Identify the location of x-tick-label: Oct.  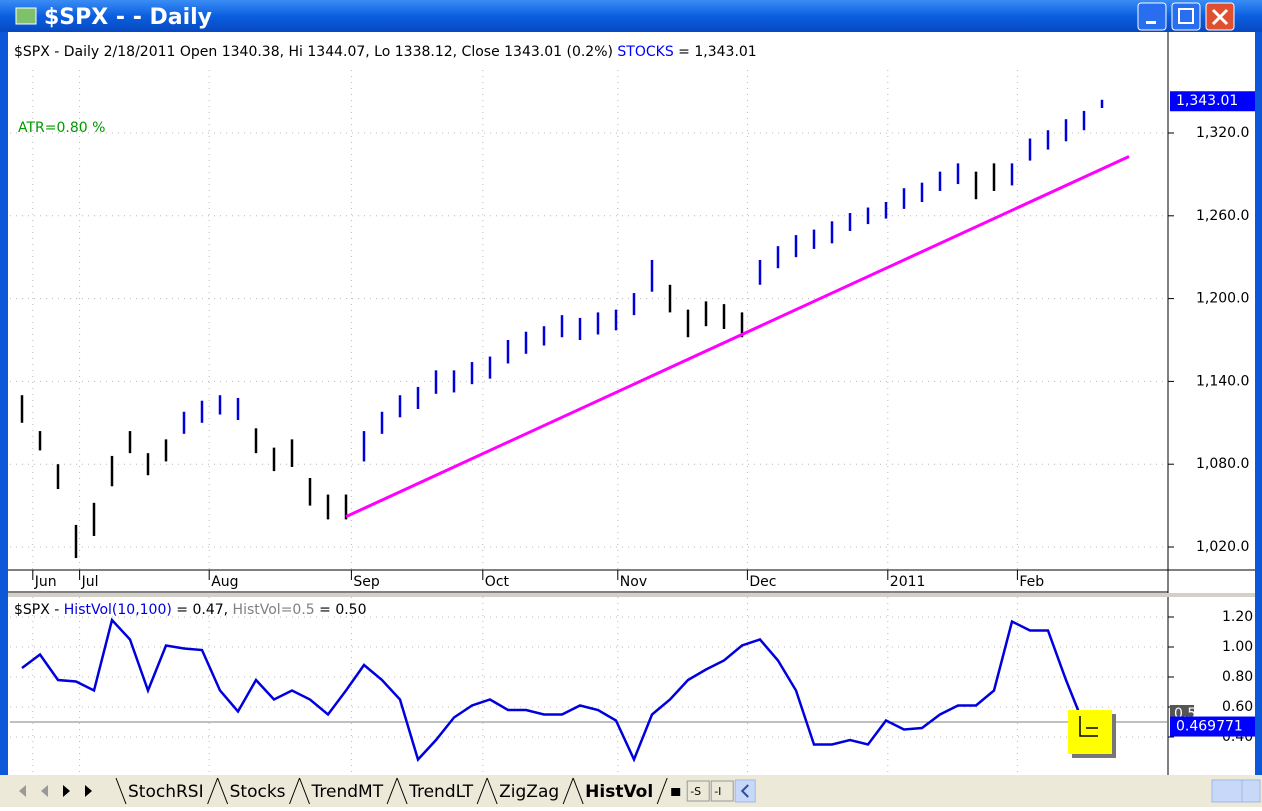
(497, 582).